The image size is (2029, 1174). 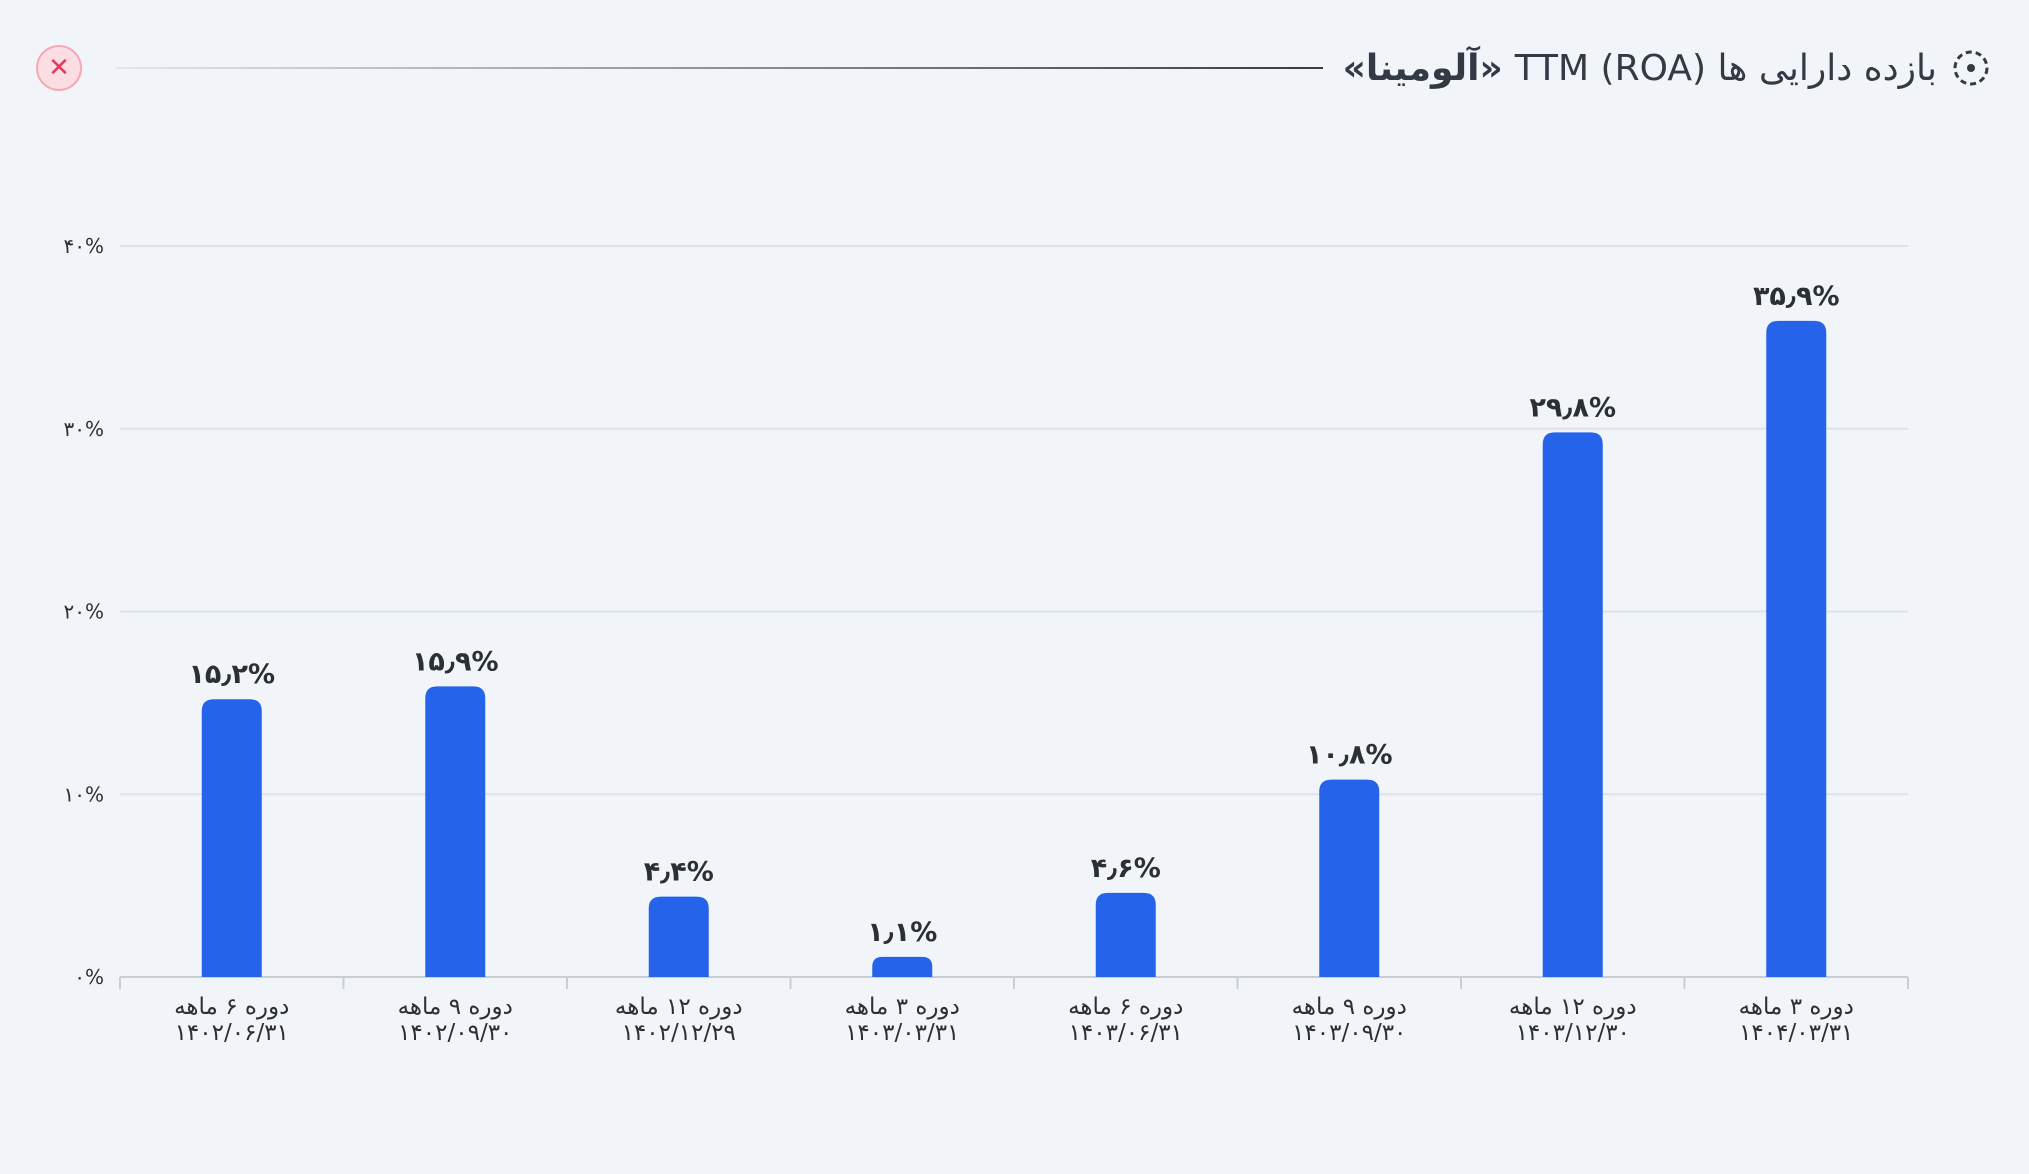 I want to click on x-tick-label-date: ۱۴۰۳/۱۲/۳۰, so click(x=1573, y=1033).